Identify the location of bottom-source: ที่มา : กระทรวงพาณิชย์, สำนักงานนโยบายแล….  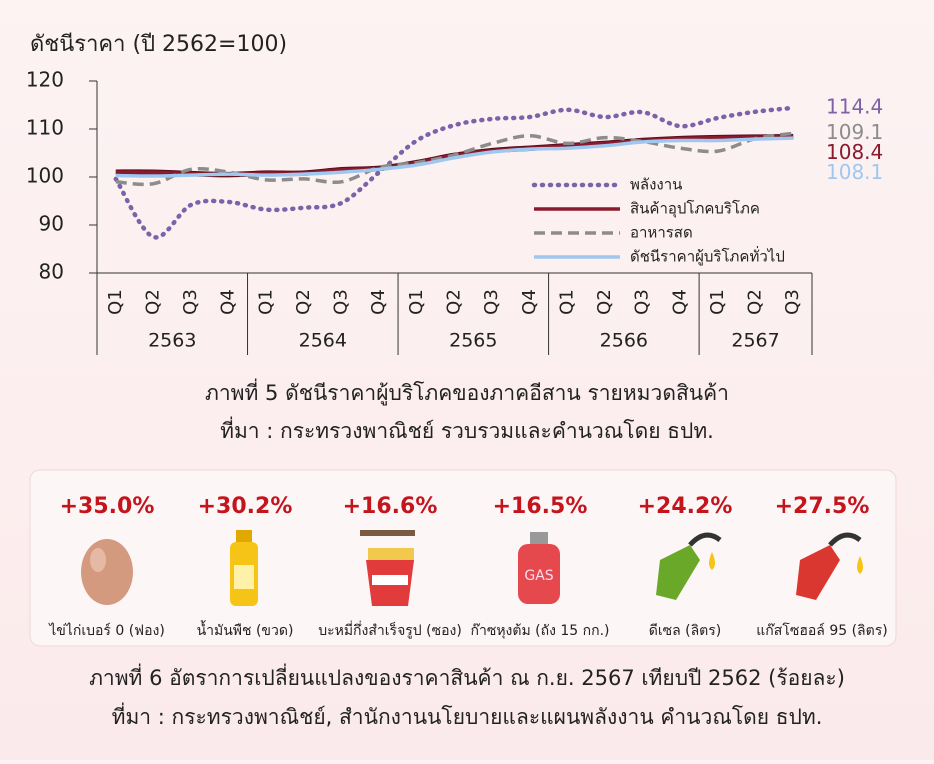
(467, 715).